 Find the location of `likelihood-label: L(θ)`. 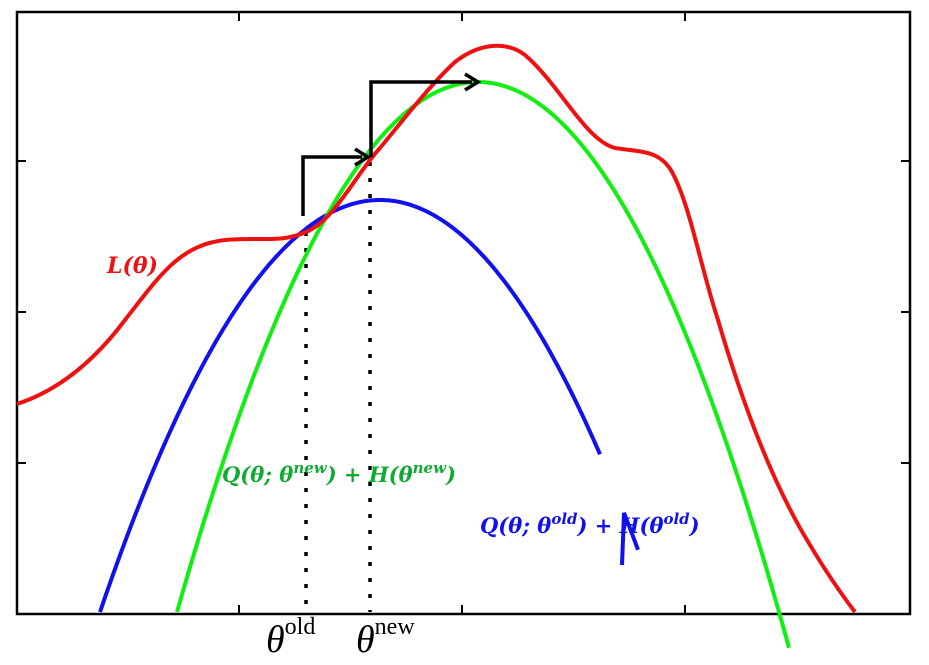

likelihood-label: L(θ) is located at coordinates (132, 266).